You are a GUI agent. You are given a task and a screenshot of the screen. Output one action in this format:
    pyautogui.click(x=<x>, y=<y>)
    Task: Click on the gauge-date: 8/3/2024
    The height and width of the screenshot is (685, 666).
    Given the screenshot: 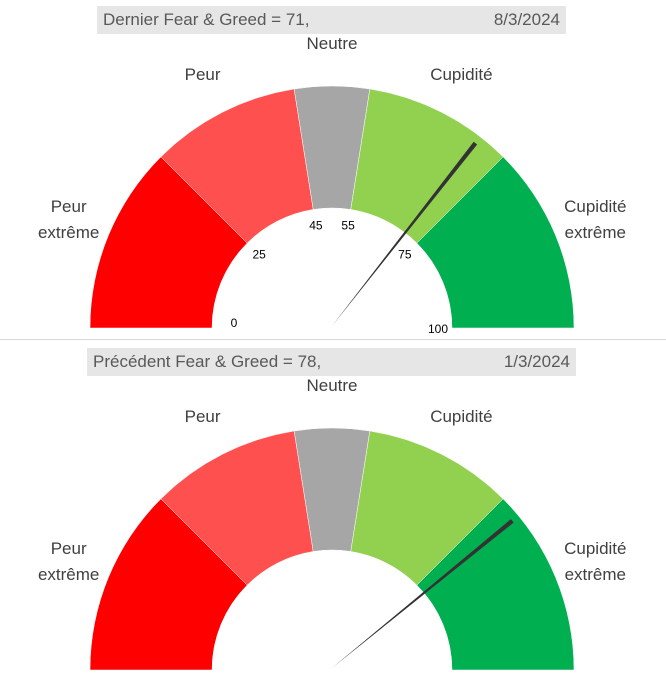 What is the action you would take?
    pyautogui.click(x=526, y=19)
    